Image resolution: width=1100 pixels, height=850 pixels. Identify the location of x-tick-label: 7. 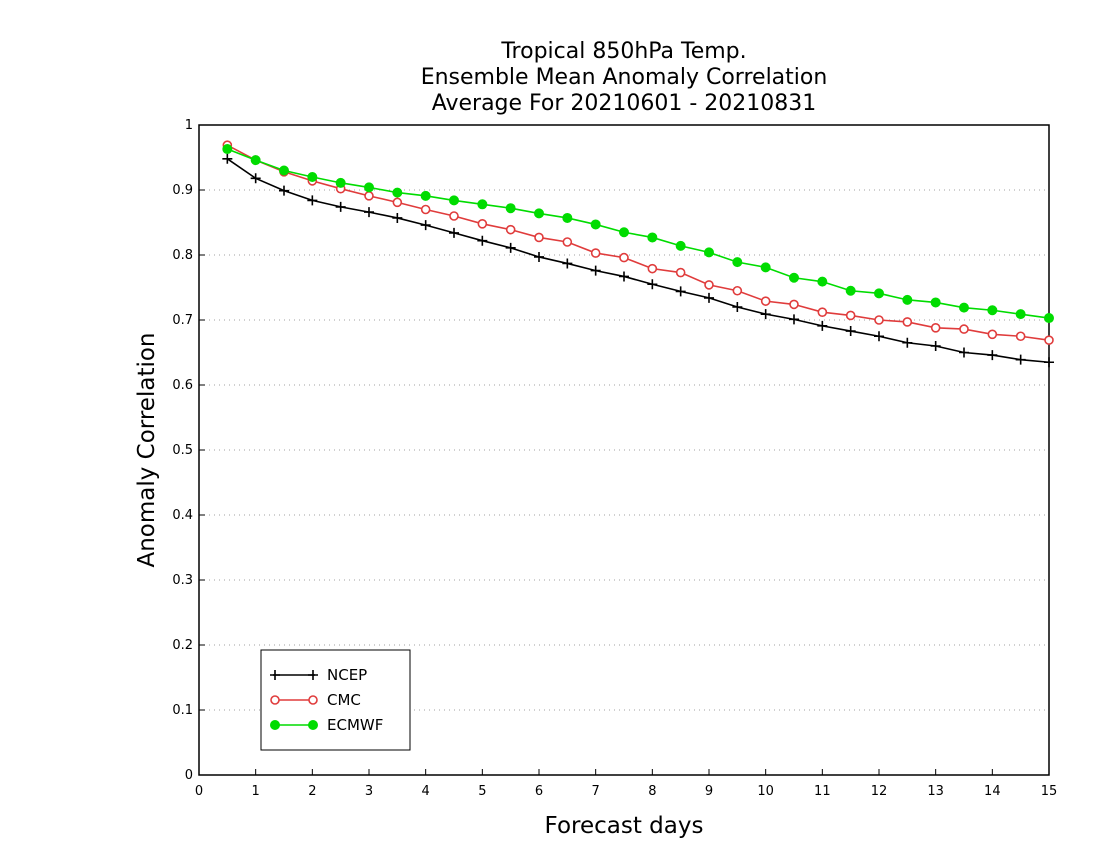
(596, 791).